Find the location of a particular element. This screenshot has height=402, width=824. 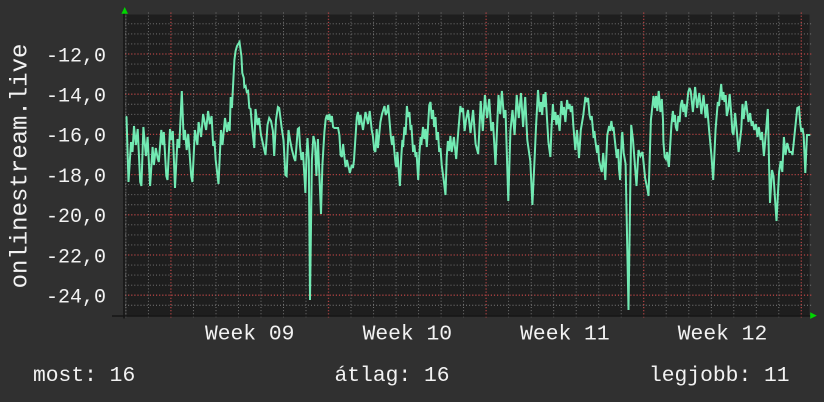

svg-text: -12,0 is located at coordinates (76, 56).